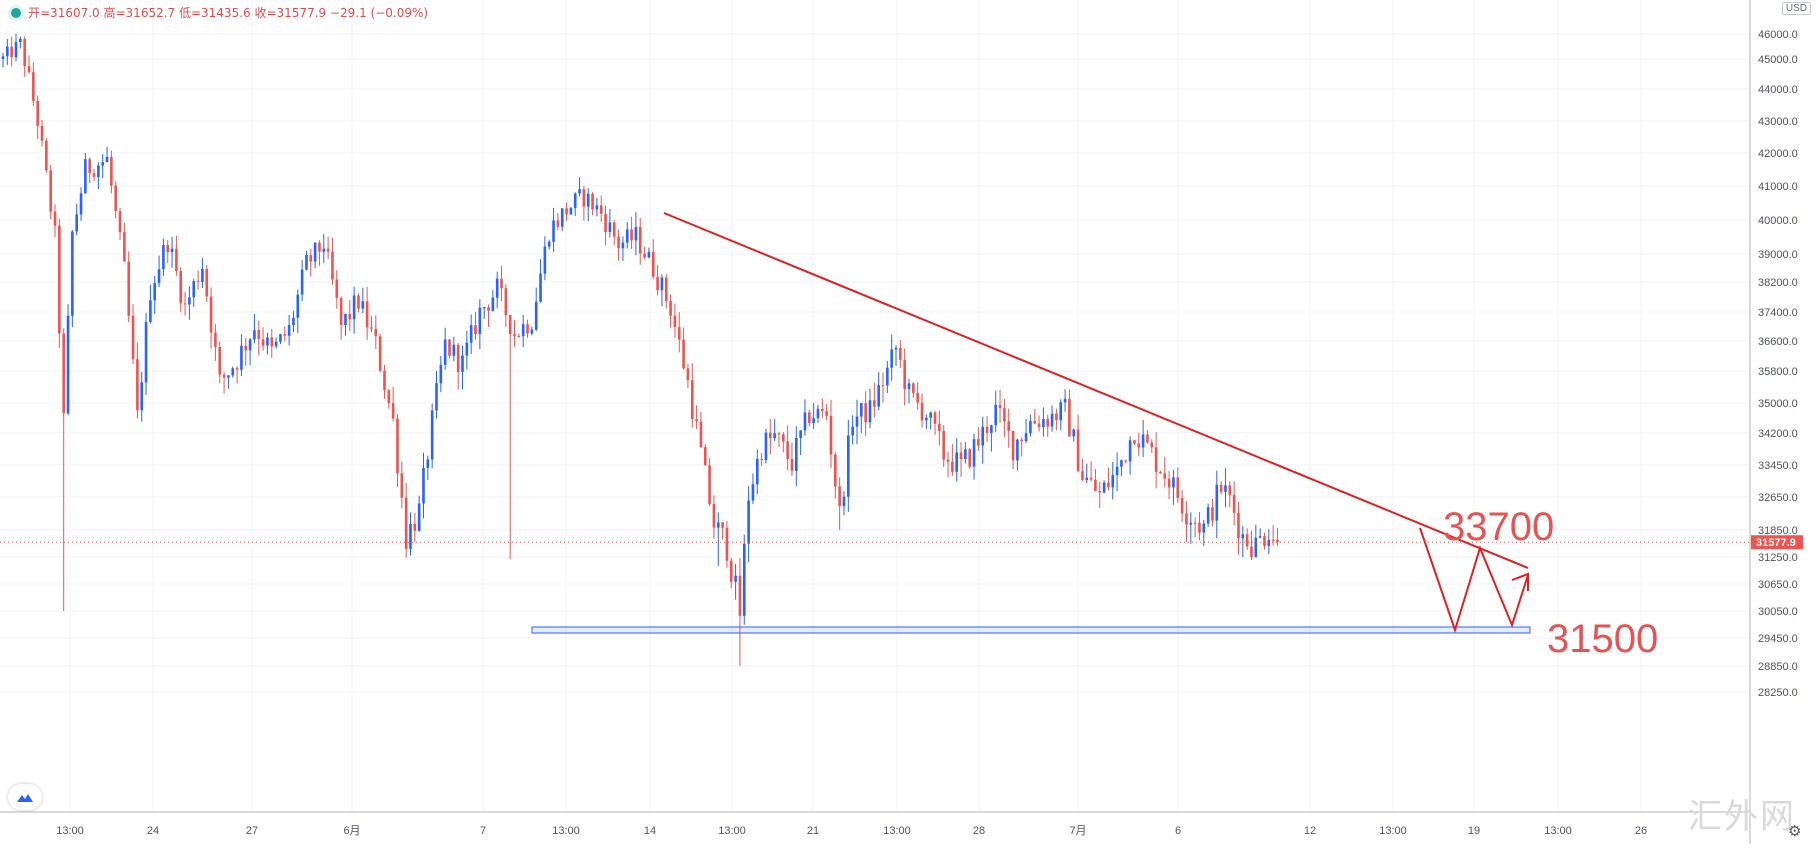 This screenshot has height=849, width=1817. Describe the element at coordinates (1778, 639) in the screenshot. I see `y-tick-label: 29450.0` at that location.